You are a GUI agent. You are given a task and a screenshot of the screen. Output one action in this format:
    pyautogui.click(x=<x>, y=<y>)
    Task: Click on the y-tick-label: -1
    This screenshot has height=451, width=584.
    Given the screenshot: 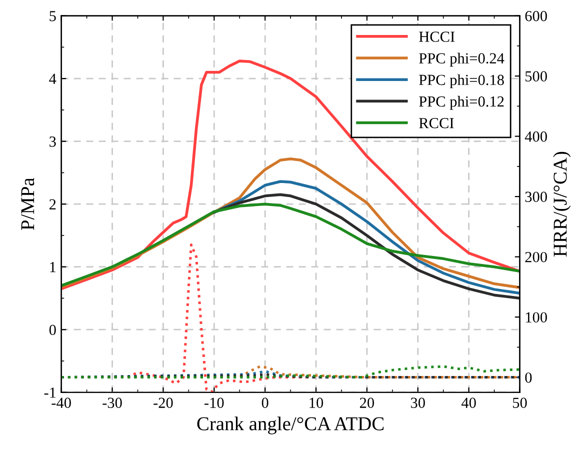 What is the action you would take?
    pyautogui.click(x=50, y=393)
    